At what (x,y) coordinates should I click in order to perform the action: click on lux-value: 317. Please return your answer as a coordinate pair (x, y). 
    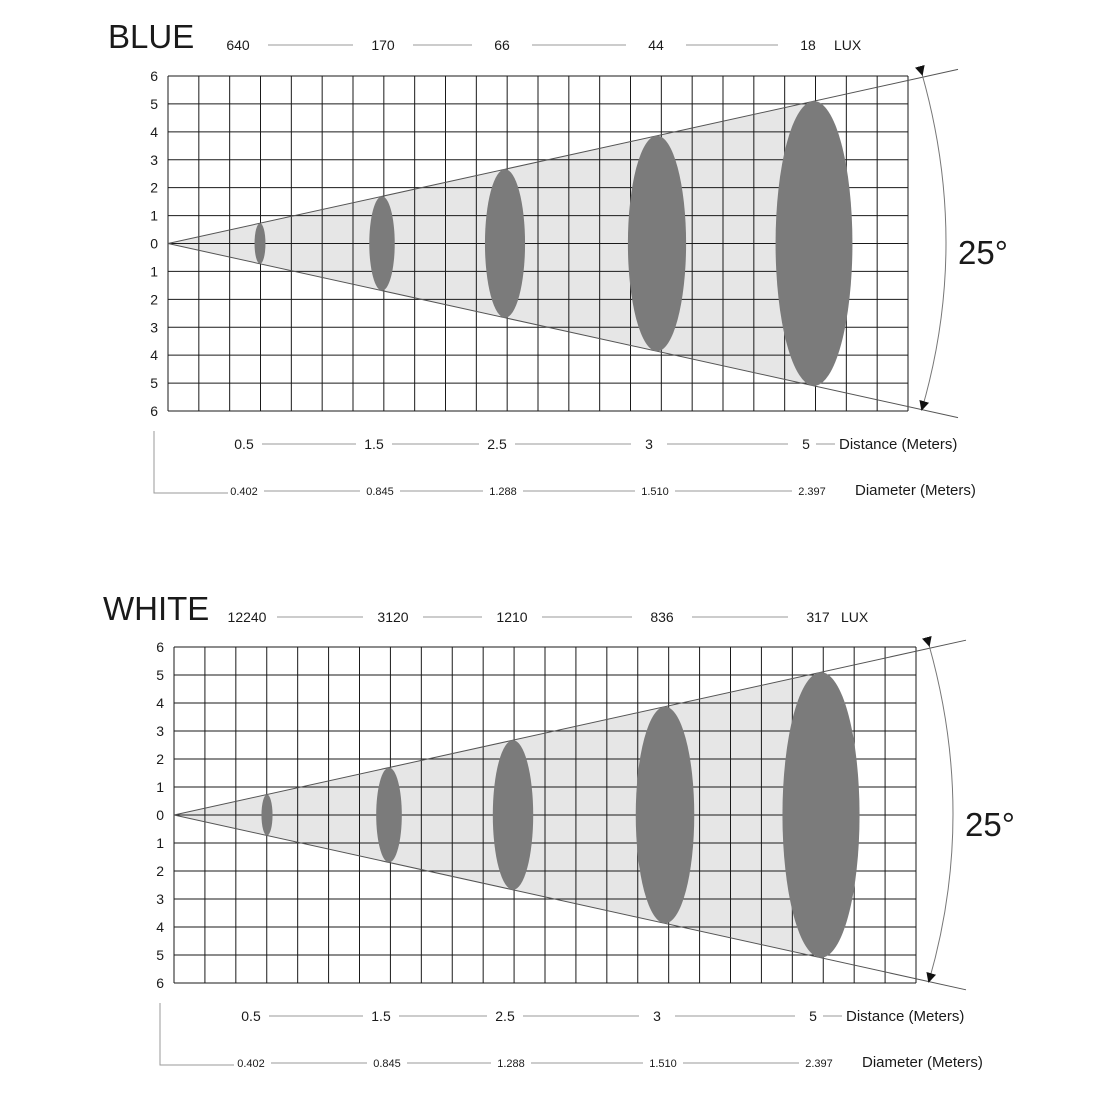
    Looking at the image, I should click on (818, 617).